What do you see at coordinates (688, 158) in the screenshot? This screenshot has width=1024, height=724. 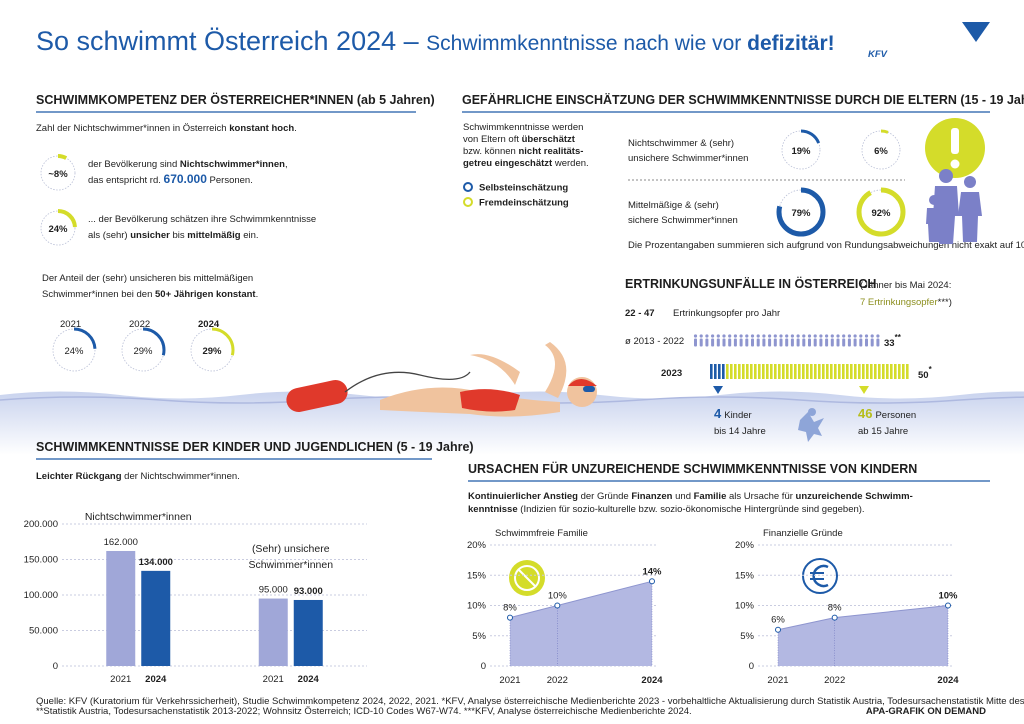 I see `row-label: unsichere Schwimmer*innen` at bounding box center [688, 158].